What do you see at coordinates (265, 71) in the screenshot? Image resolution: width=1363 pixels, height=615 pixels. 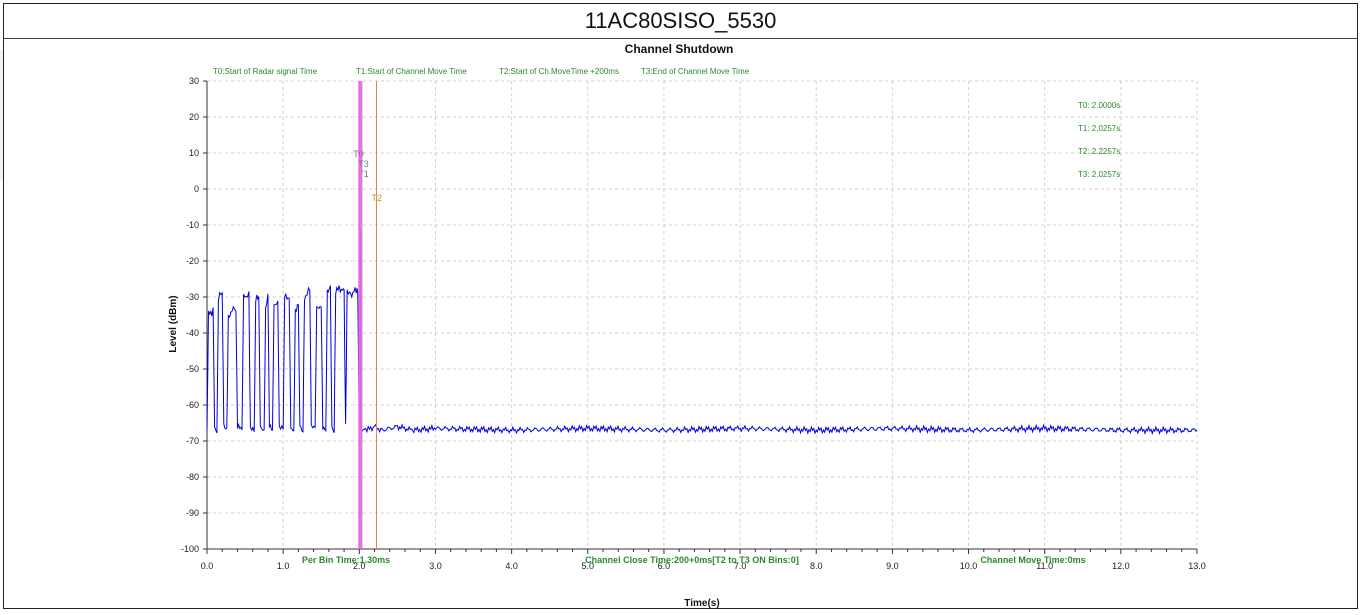 I see `legend-entry: T0:Start of Radar signal Time` at bounding box center [265, 71].